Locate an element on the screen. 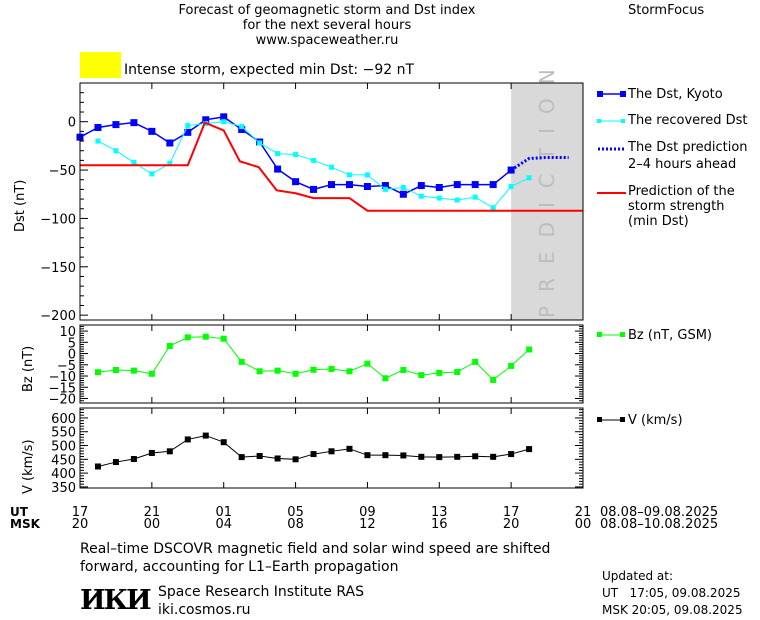 The height and width of the screenshot is (620, 760). legend-bz: Bz (nT, GSM) is located at coordinates (654, 335).